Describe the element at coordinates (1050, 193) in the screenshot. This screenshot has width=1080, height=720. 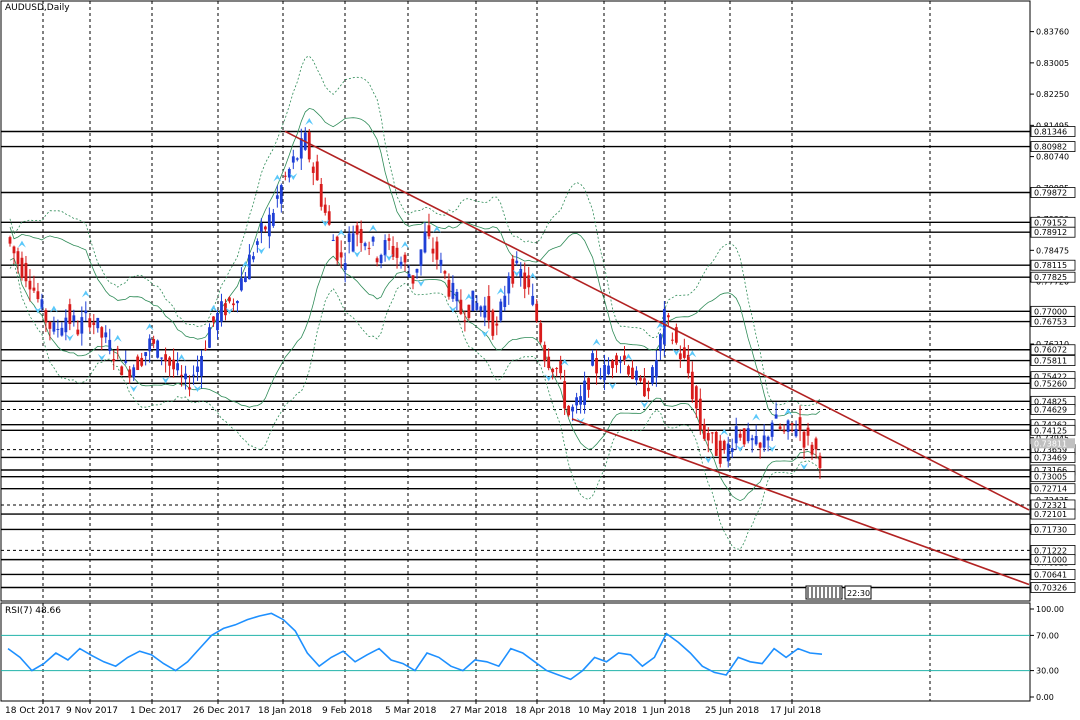
I see `level-label: 0.79872` at that location.